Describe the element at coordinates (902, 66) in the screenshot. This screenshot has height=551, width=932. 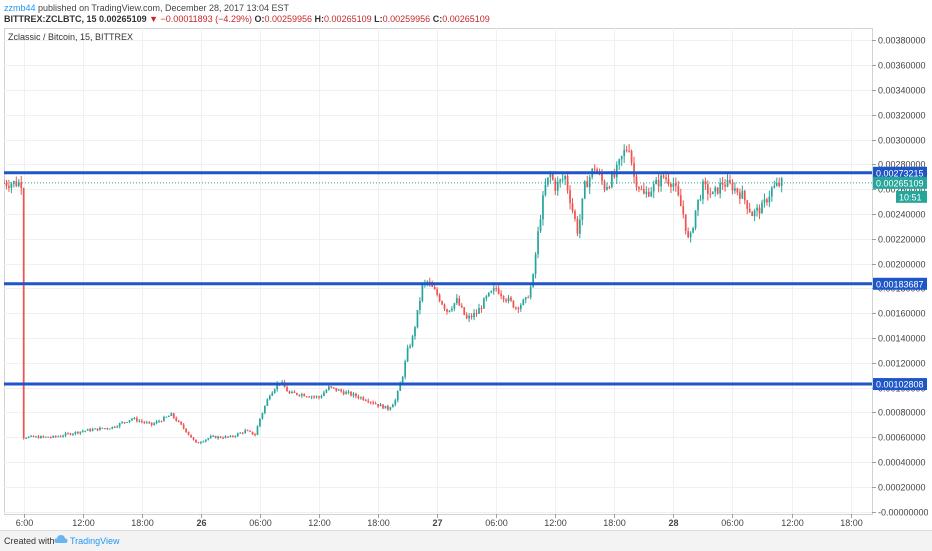
I see `y-tick-label: 0.00360000` at that location.